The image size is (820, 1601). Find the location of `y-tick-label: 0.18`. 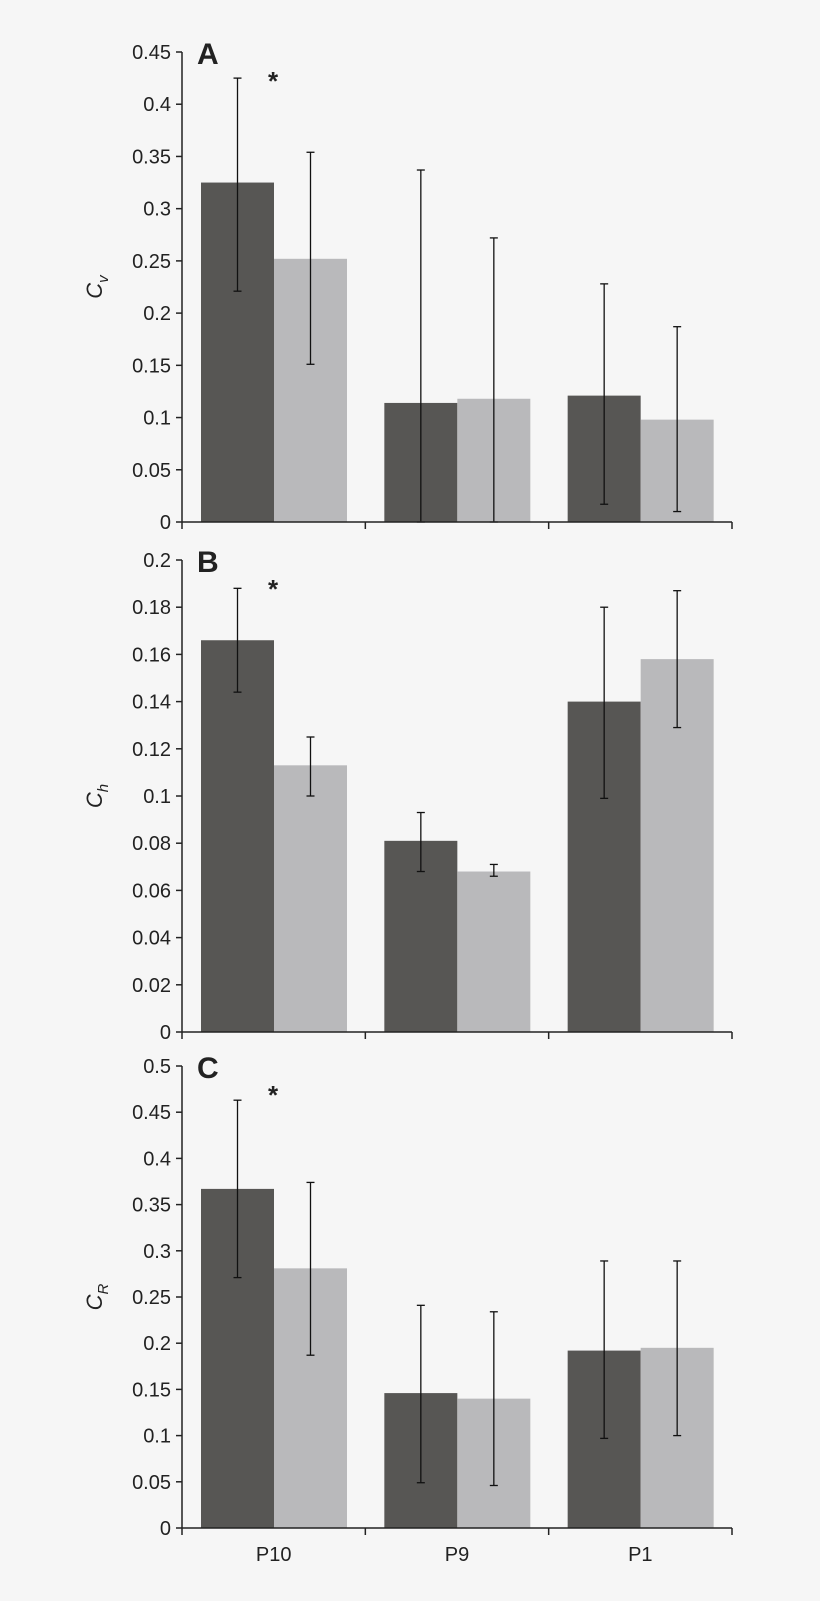

y-tick-label: 0.18 is located at coordinates (151, 608).